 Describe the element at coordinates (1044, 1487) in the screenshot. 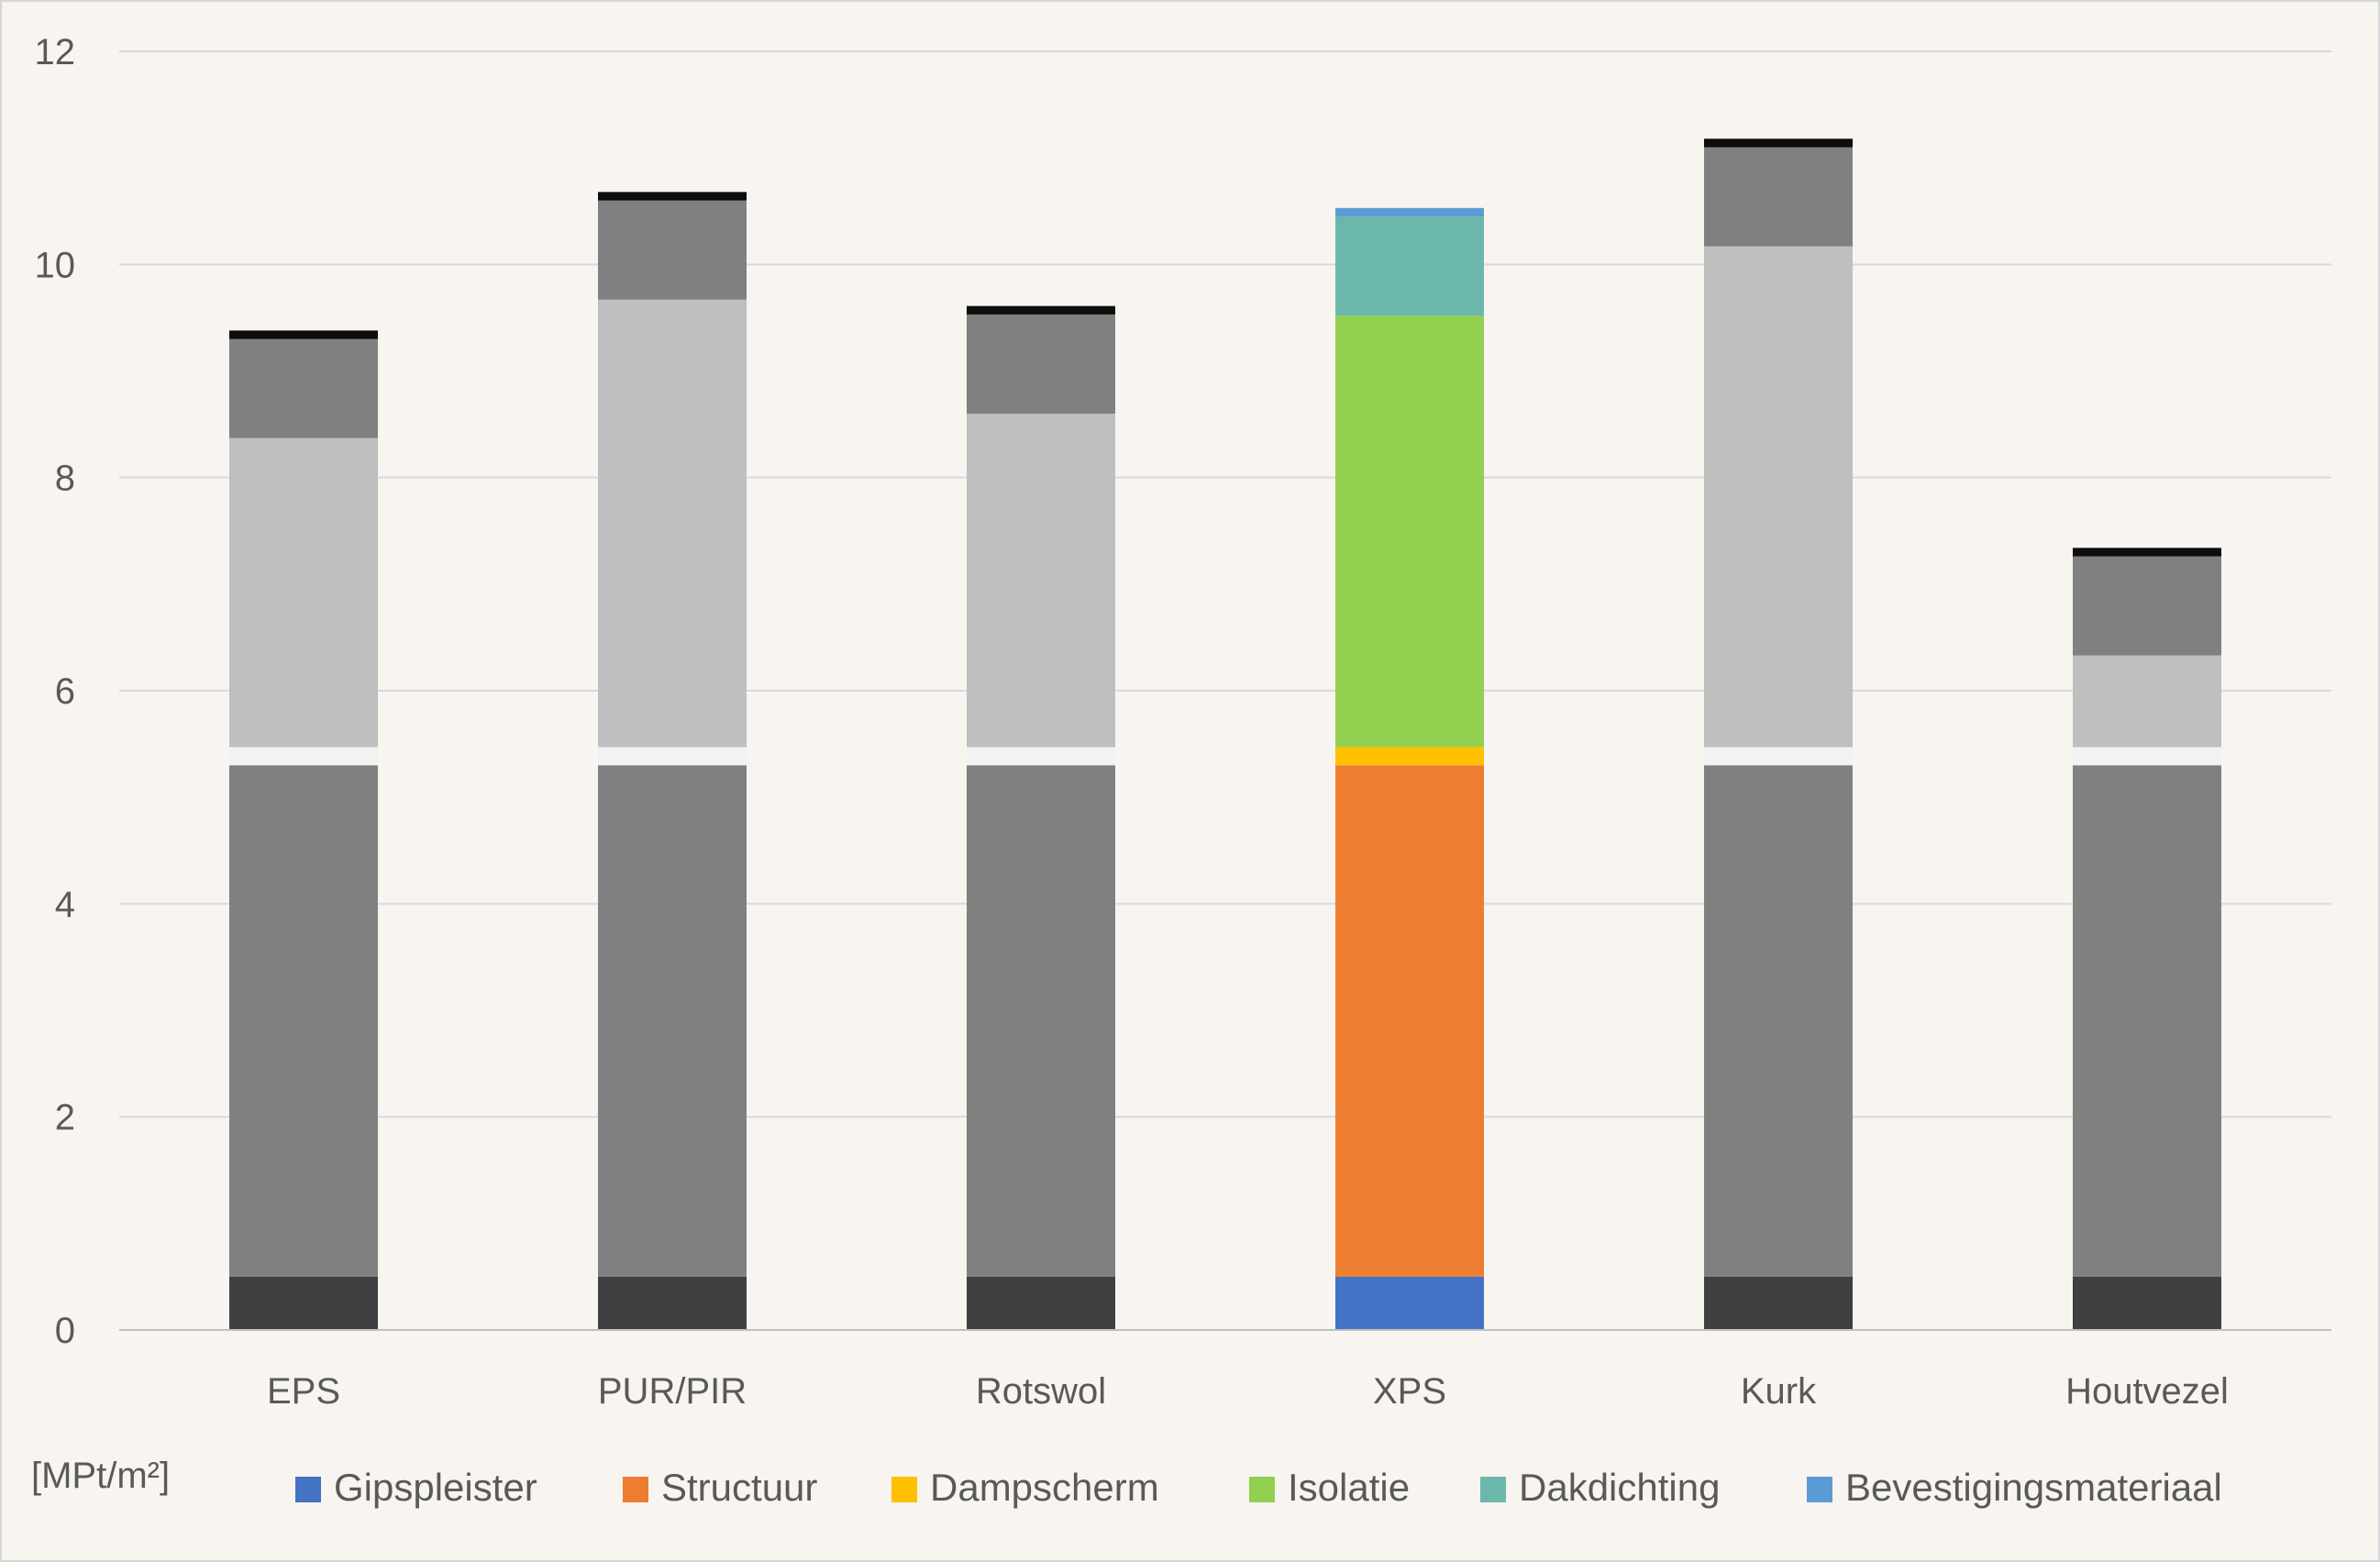

I see `legend-label: Dampscherm` at that location.